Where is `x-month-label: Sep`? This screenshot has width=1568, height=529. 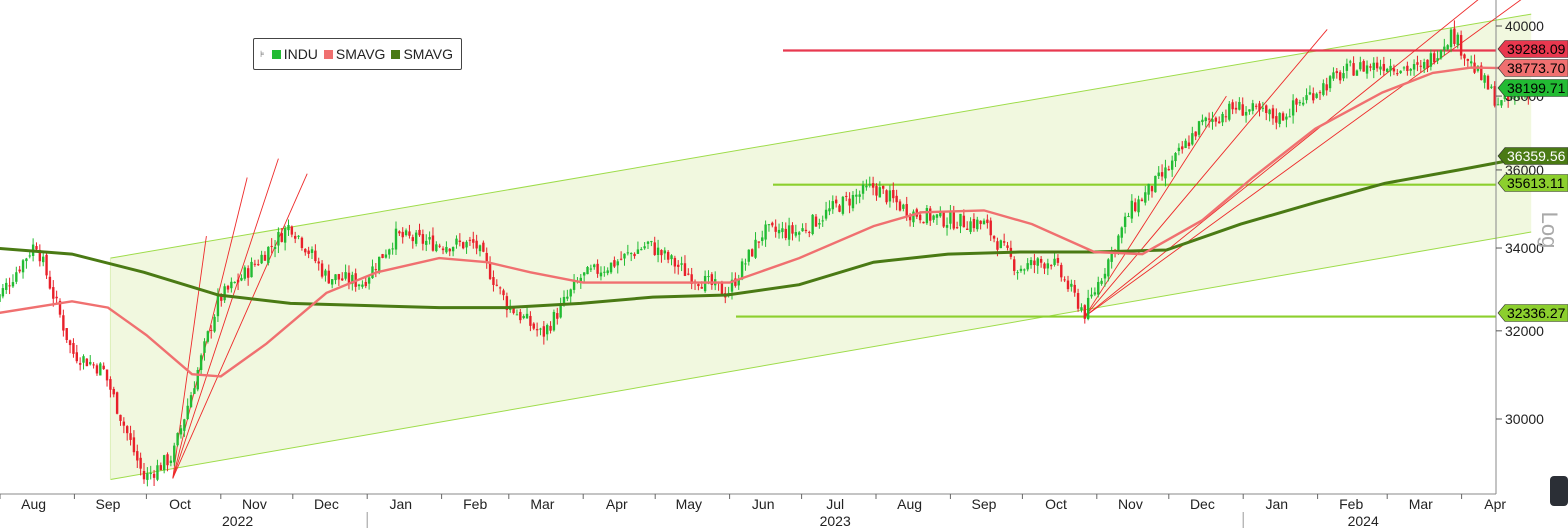 x-month-label: Sep is located at coordinates (984, 504).